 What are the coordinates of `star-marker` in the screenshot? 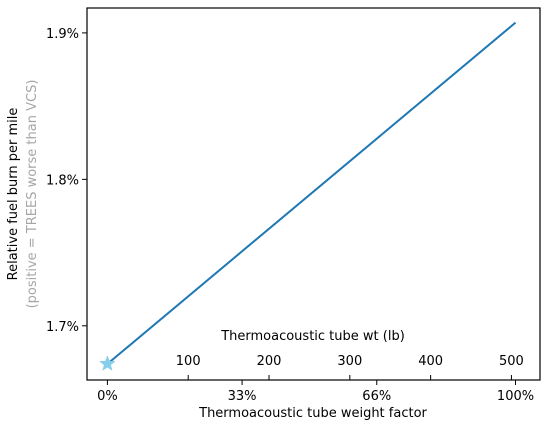 It's located at (107, 363).